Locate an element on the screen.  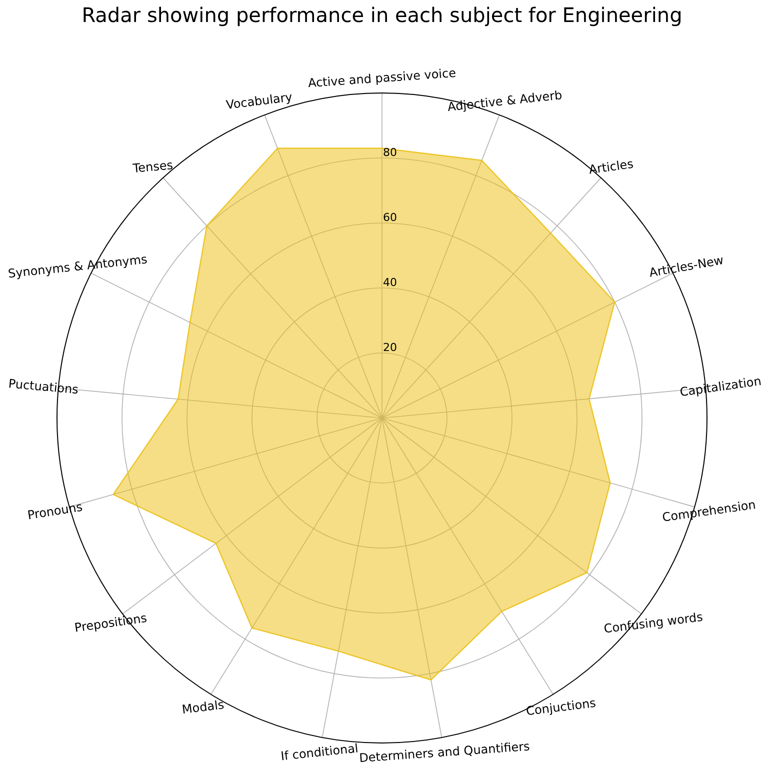
spoke-label: Adjective & Adverb is located at coordinates (504, 101).